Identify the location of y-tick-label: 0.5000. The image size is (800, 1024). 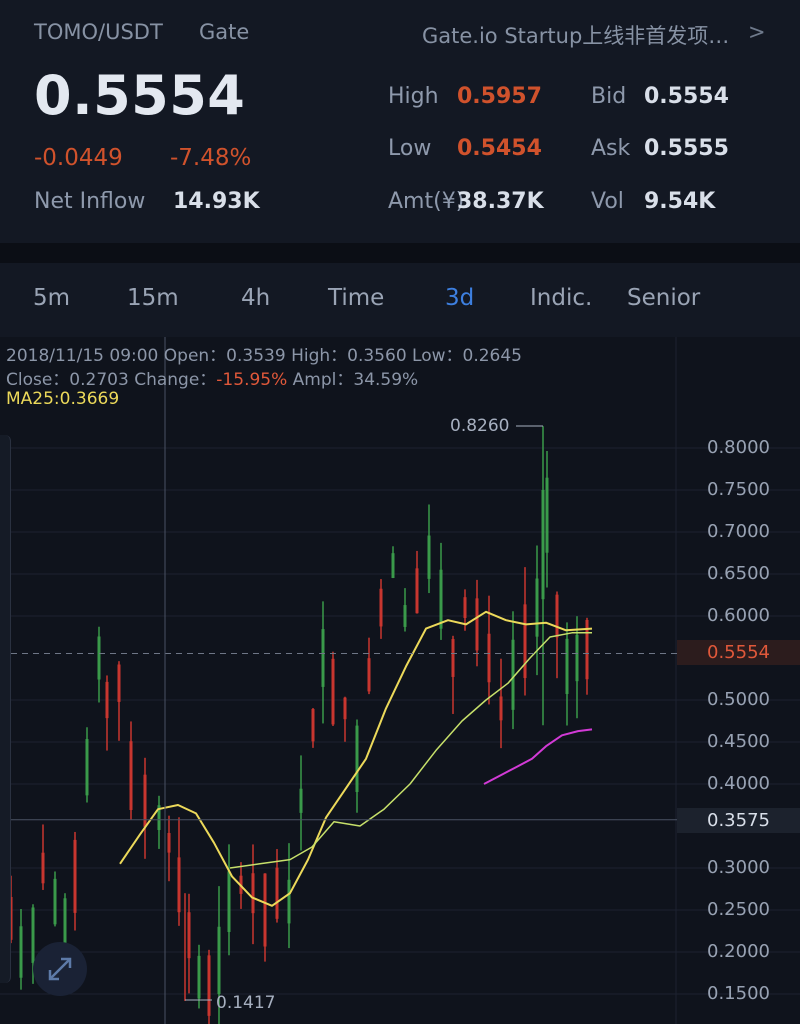
(738, 699).